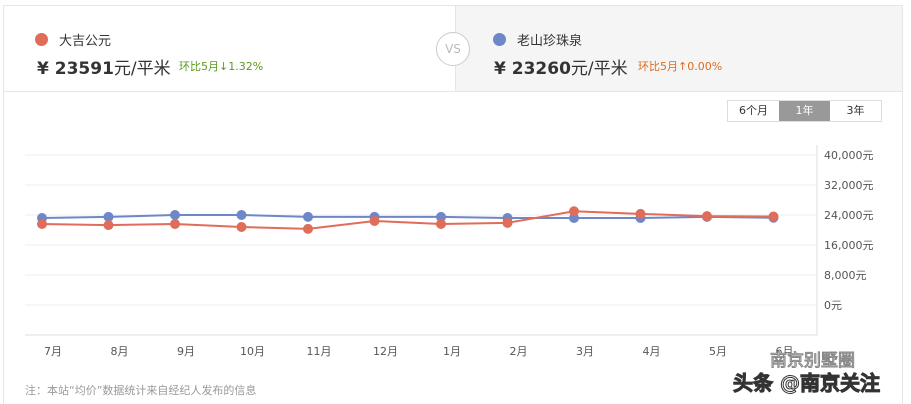 The width and height of the screenshot is (911, 404). I want to click on price-value: 23260, so click(541, 69).